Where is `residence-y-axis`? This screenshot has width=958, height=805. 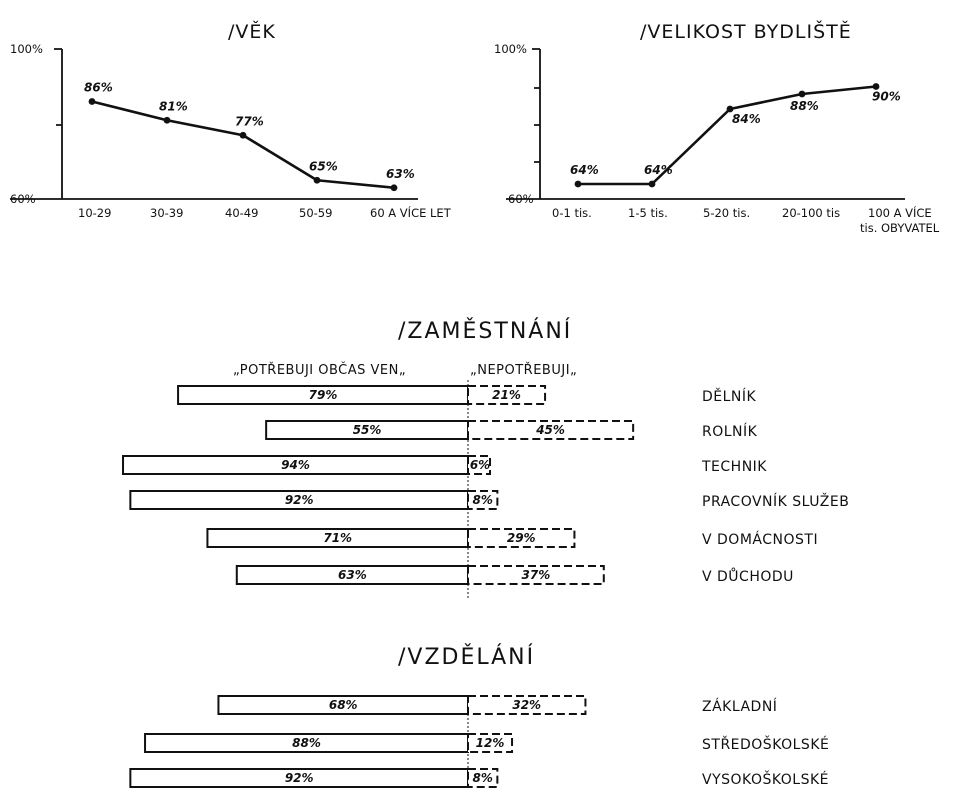 residence-y-axis is located at coordinates (536, 123).